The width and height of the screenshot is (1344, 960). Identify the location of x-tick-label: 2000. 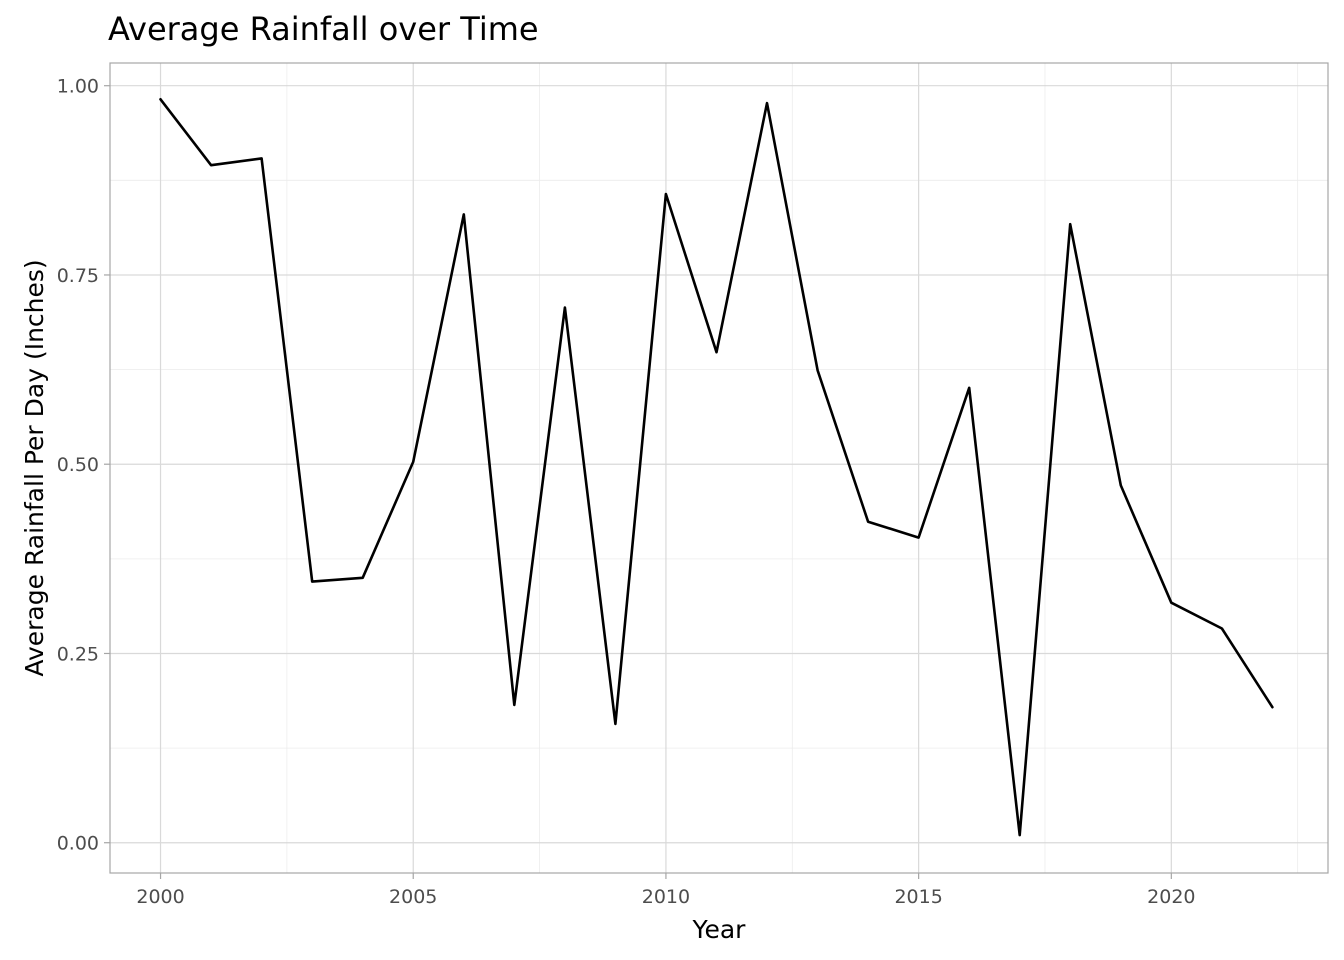
(160, 897).